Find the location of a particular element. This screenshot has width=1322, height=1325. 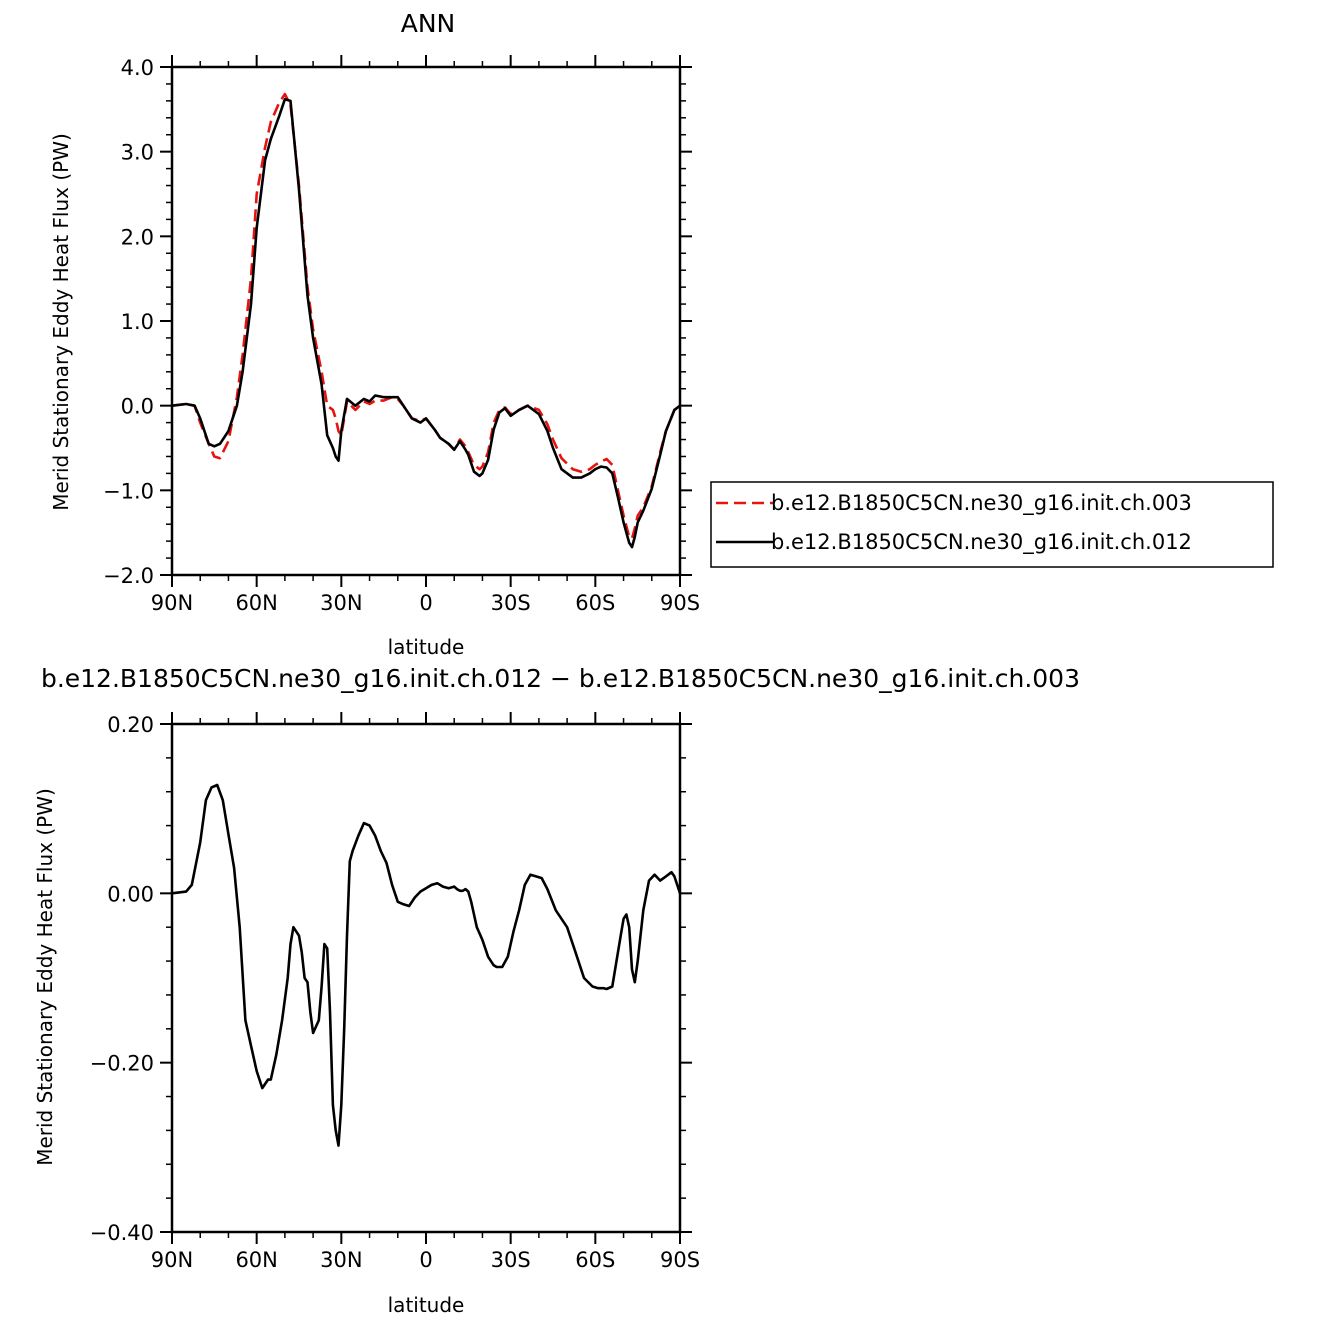

bottom-y-tick-label: 0.00 is located at coordinates (130, 894).